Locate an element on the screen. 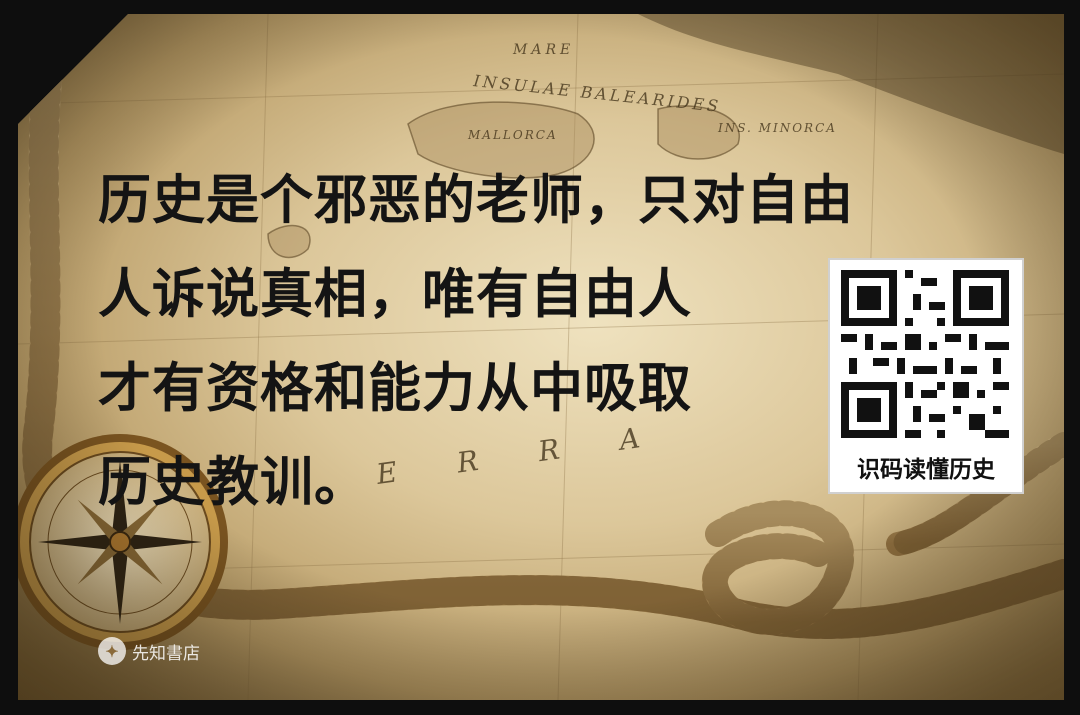 This screenshot has width=1080, height=715. watermark-text: 先知書店 is located at coordinates (166, 653).